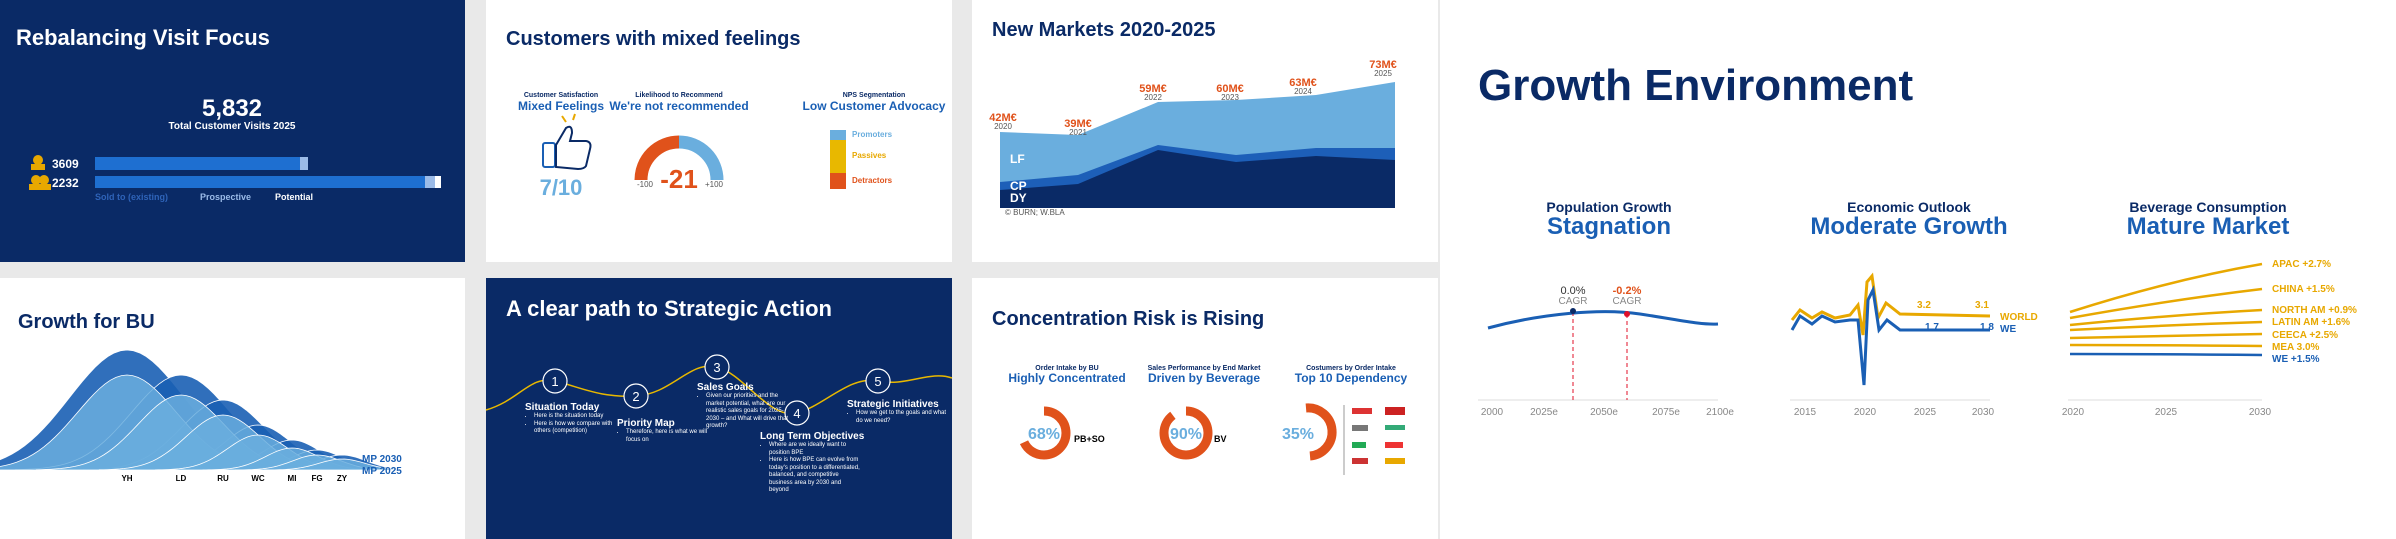  Describe the element at coordinates (669, 308) in the screenshot. I see `label: A clear path to Strategic Action` at that location.